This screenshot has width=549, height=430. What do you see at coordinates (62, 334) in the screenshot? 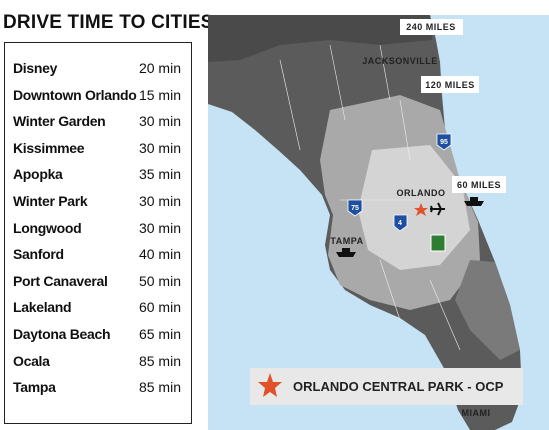
I see `city-name: Daytona Beach` at bounding box center [62, 334].